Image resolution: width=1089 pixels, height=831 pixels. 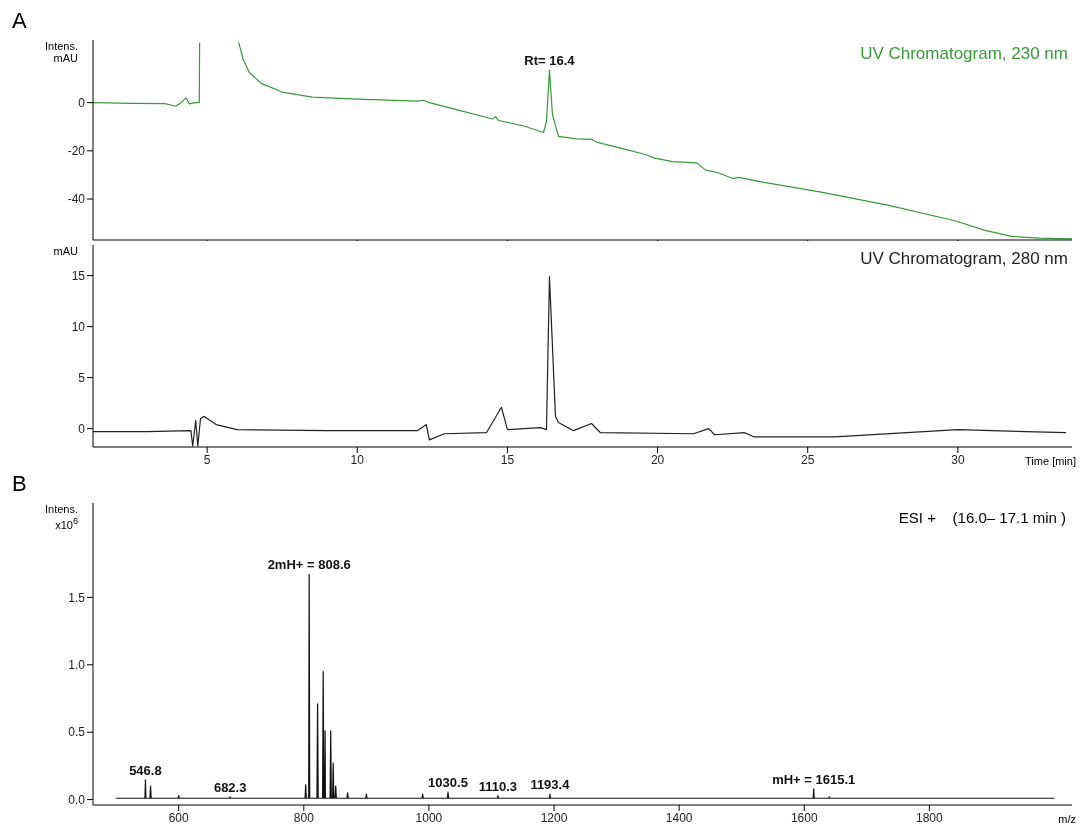 I want to click on annotation: 546.8, so click(x=145, y=770).